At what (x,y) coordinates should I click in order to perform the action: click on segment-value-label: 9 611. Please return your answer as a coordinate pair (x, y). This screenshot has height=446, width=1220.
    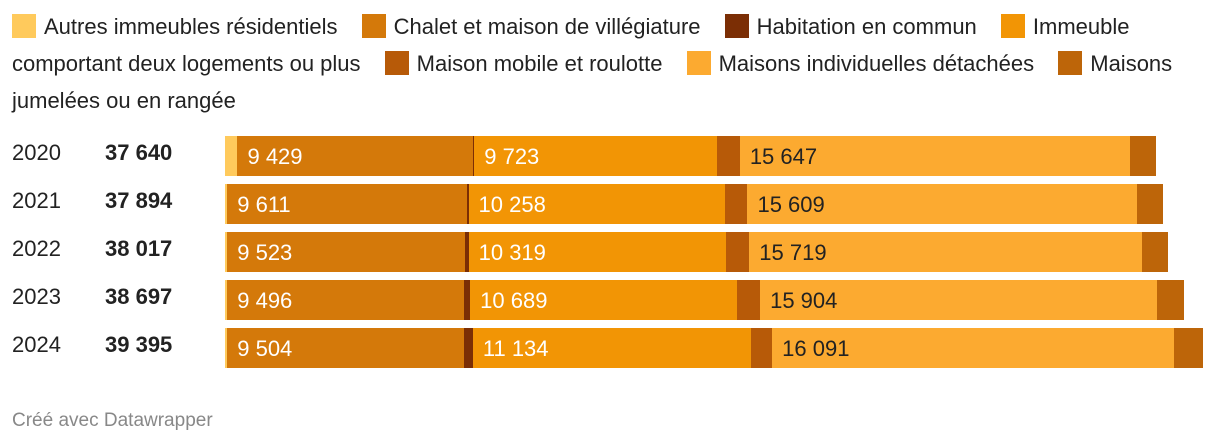
    Looking at the image, I should click on (264, 204).